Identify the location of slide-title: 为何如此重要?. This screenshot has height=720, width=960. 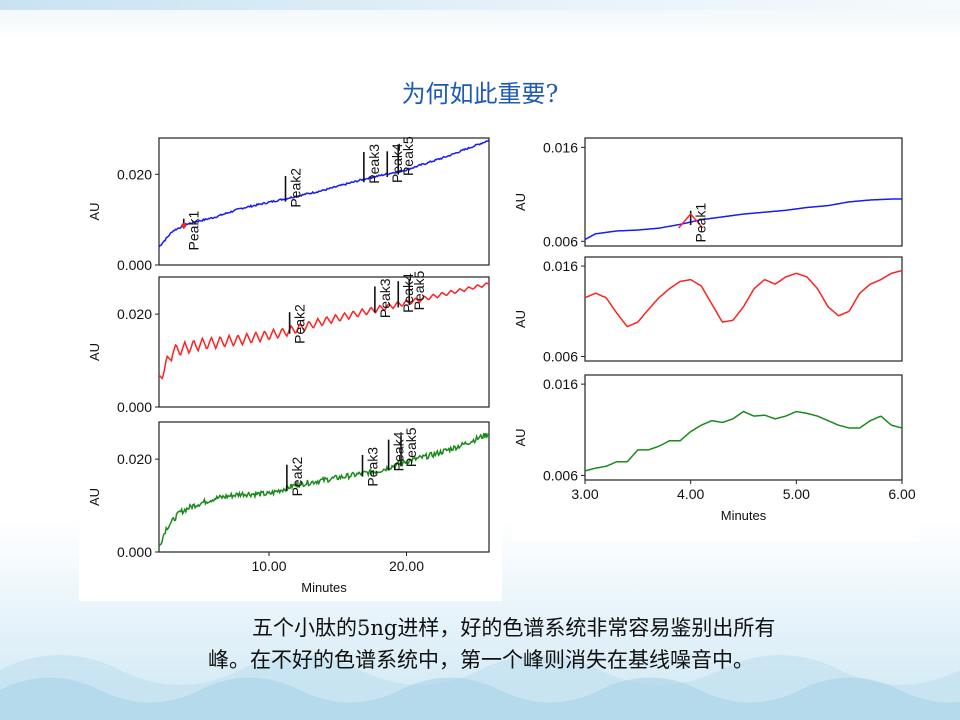
(480, 94).